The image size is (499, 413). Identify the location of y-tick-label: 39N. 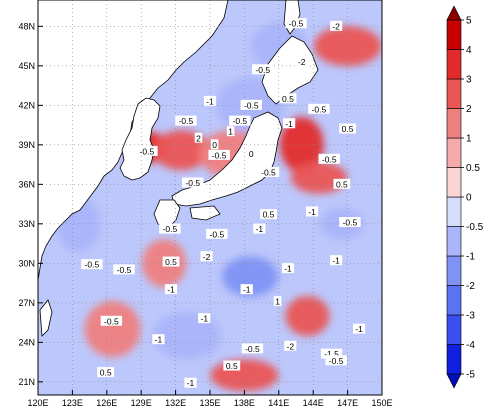
(26, 145).